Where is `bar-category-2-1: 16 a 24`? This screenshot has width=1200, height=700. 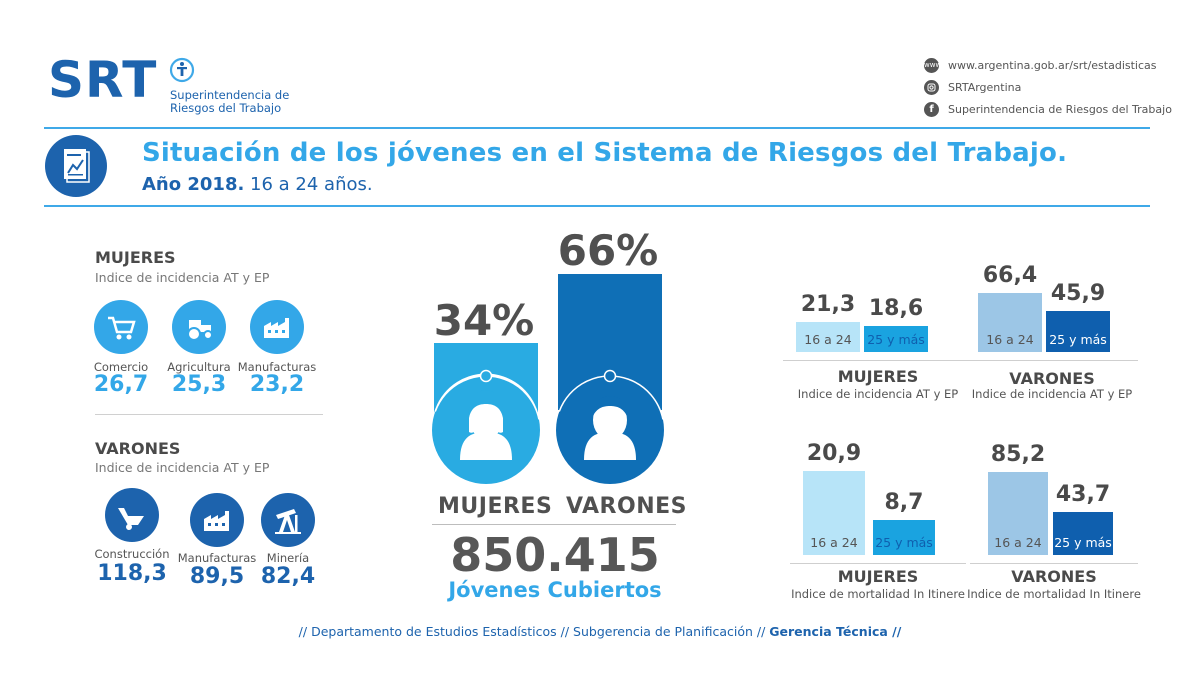 bar-category-2-1: 16 a 24 is located at coordinates (1010, 339).